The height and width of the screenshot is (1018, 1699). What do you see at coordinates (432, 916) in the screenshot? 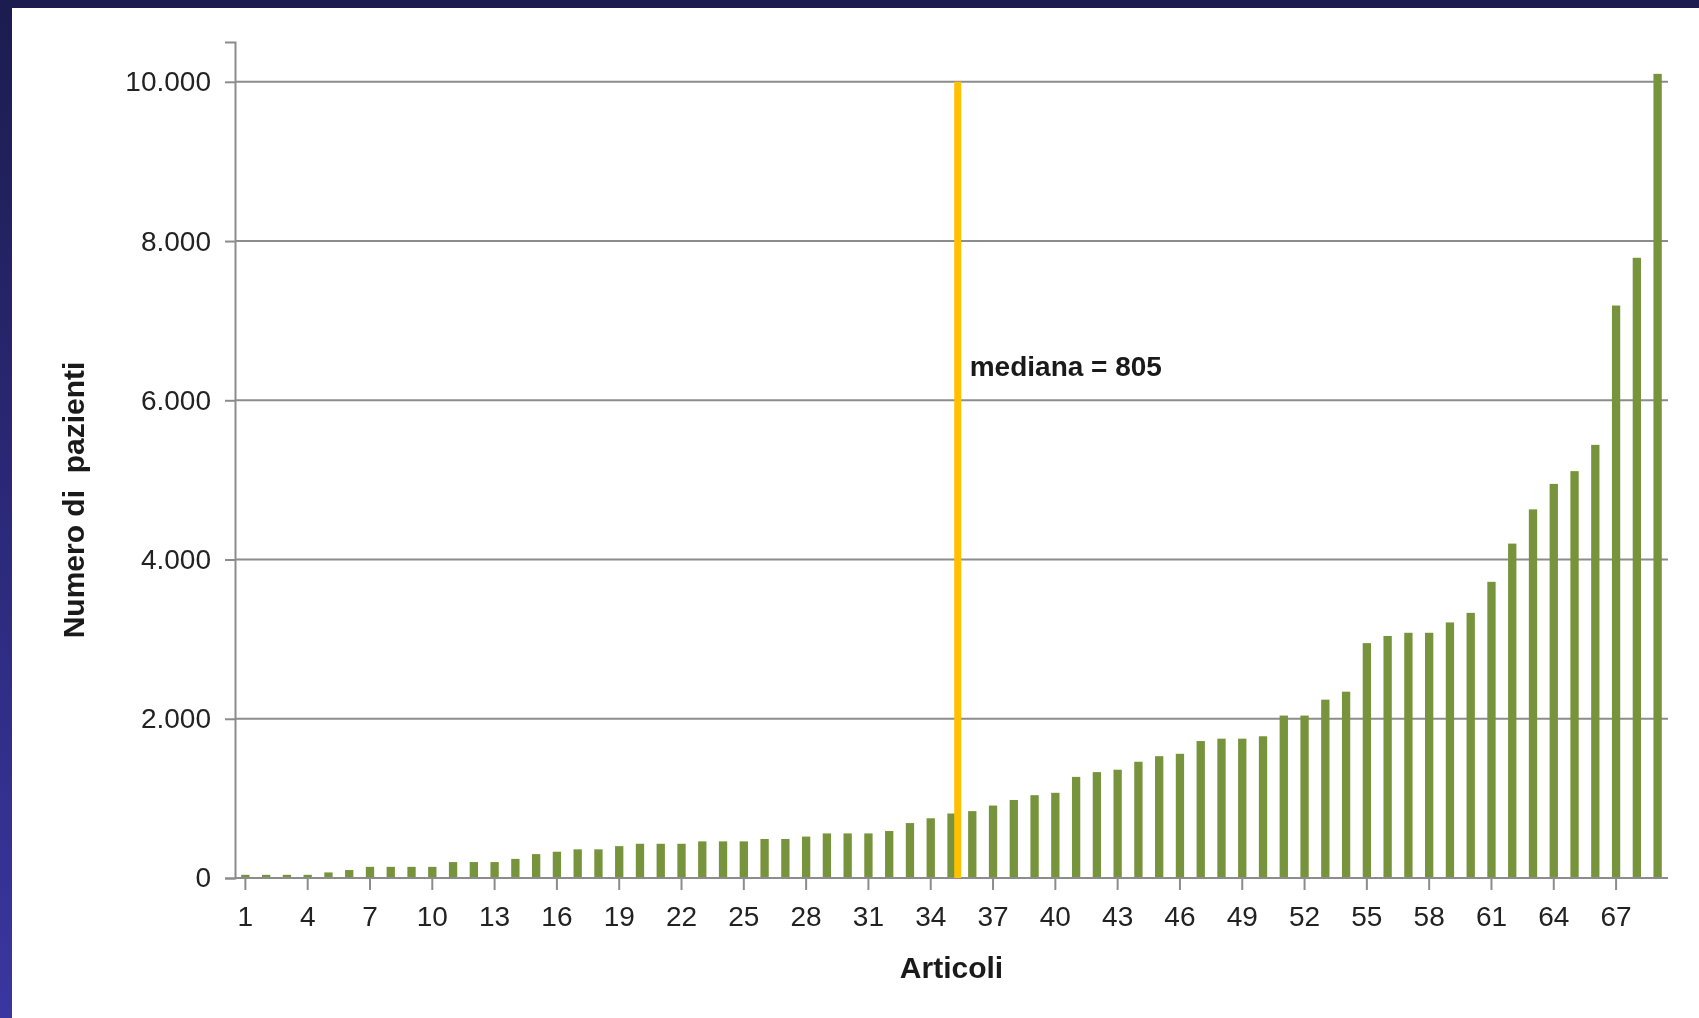
I see `x-tick-label: 10` at bounding box center [432, 916].